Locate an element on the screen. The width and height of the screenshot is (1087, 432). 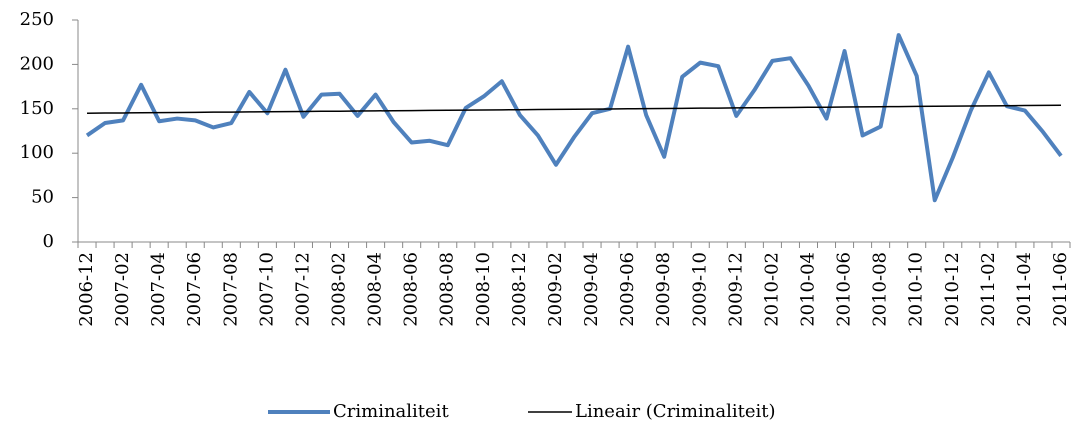
y-tick-label: 50 is located at coordinates (42, 197).